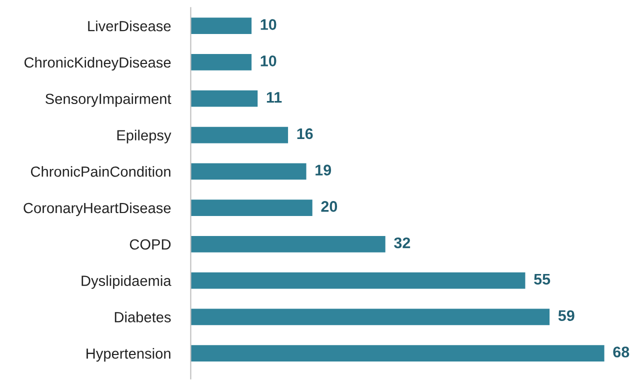 This screenshot has height=383, width=640. Describe the element at coordinates (127, 282) in the screenshot. I see `y-tick-label: Dyslipidaemia` at that location.